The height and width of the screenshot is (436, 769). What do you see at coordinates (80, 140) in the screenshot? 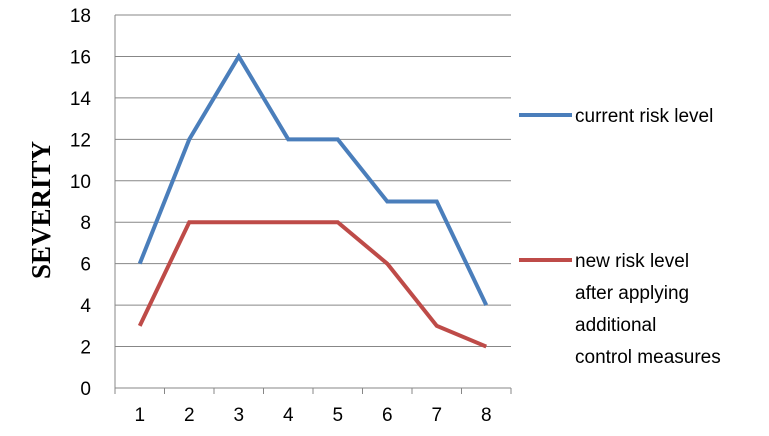
I see `y-tick-label: 12` at bounding box center [80, 140].